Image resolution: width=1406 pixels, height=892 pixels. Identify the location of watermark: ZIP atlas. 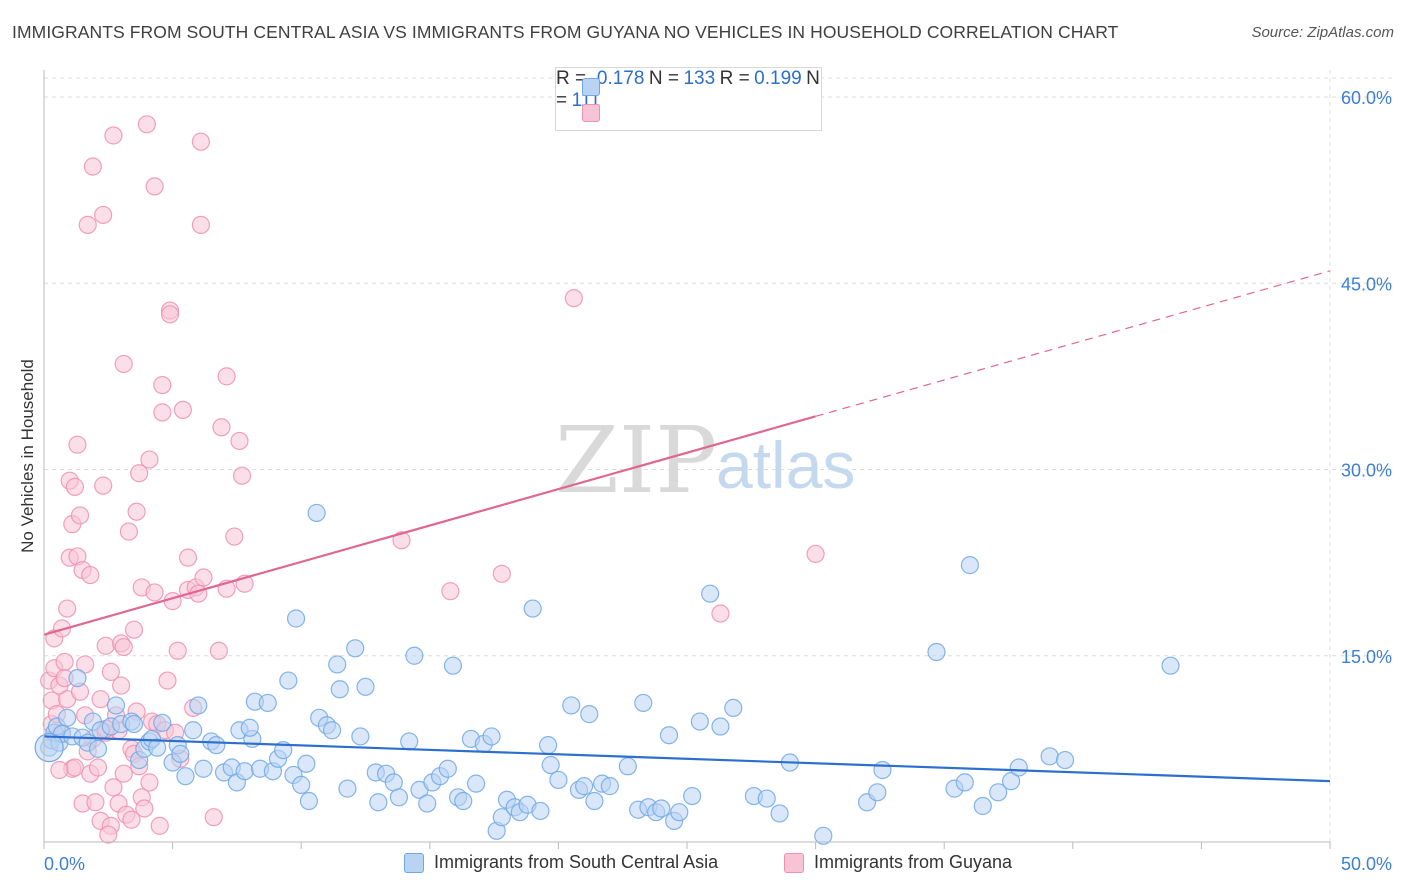
(705, 460).